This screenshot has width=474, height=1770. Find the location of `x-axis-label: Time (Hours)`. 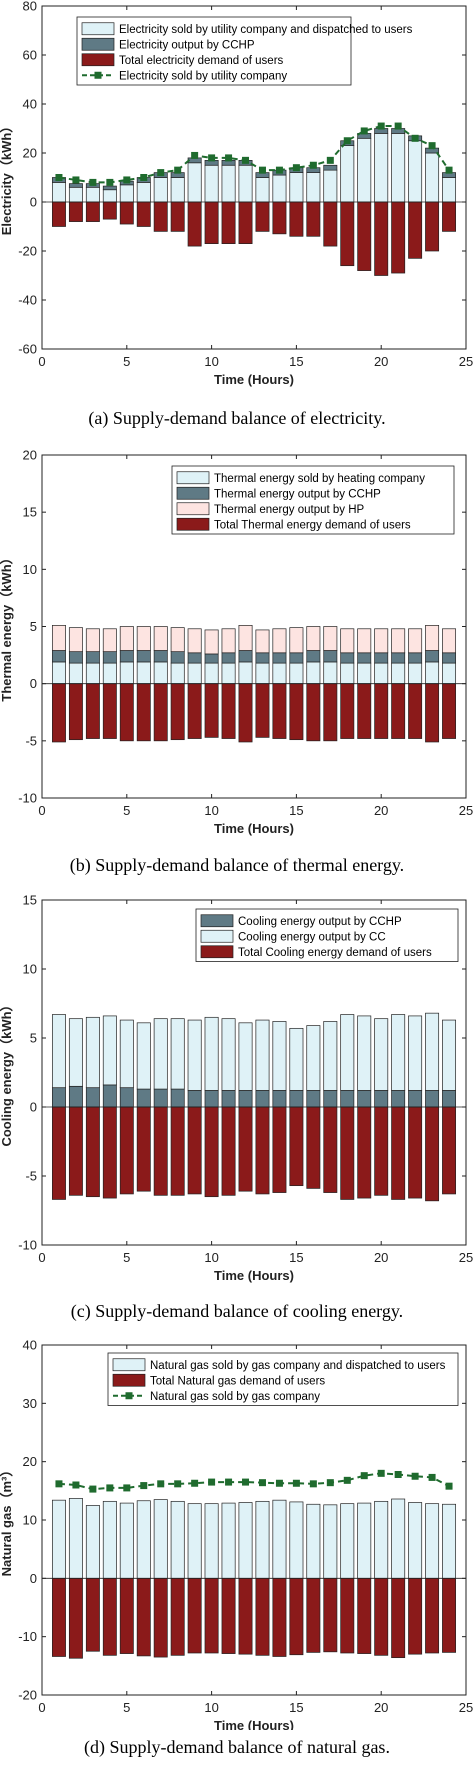

x-axis-label: Time (Hours) is located at coordinates (254, 1275).